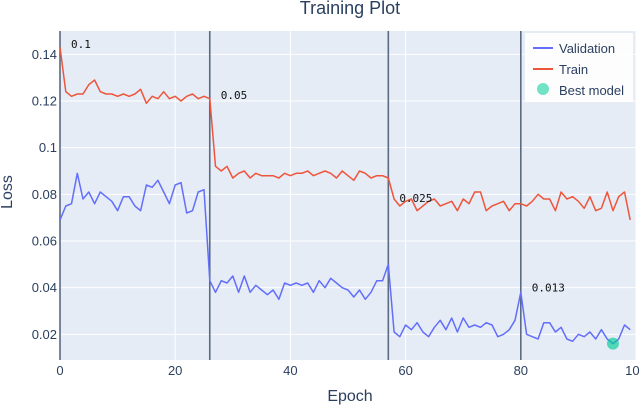 The width and height of the screenshot is (640, 405). I want to click on lr-marker-label: 0.05, so click(234, 95).